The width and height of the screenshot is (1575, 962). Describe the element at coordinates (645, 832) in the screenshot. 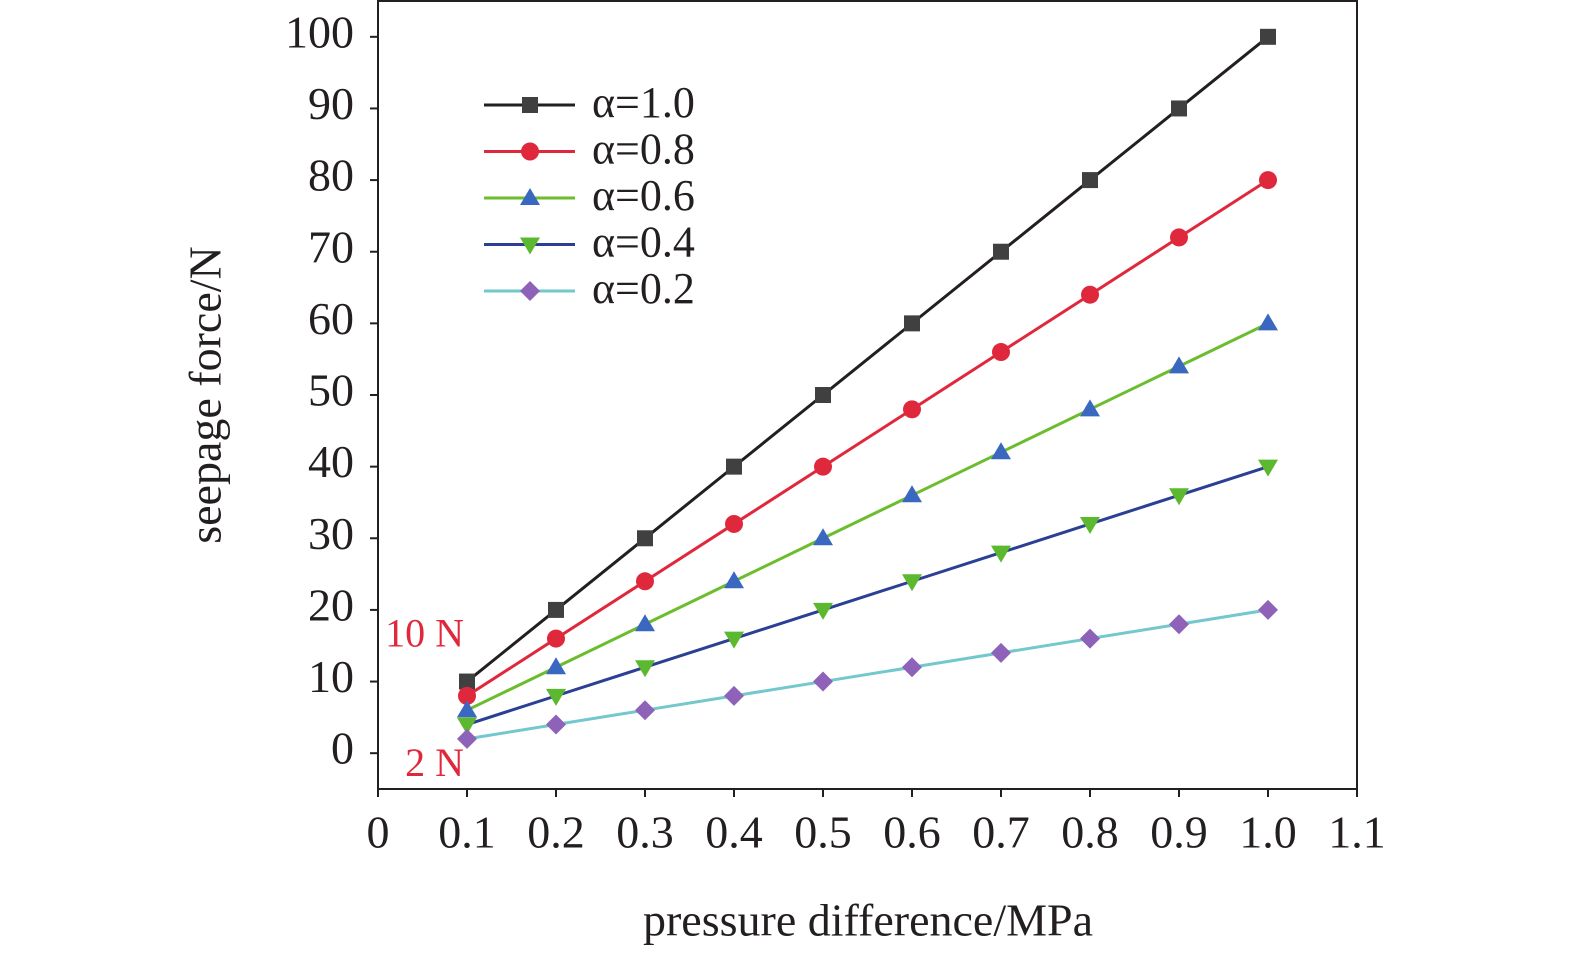

I see `x-tick-label: 0.3` at that location.